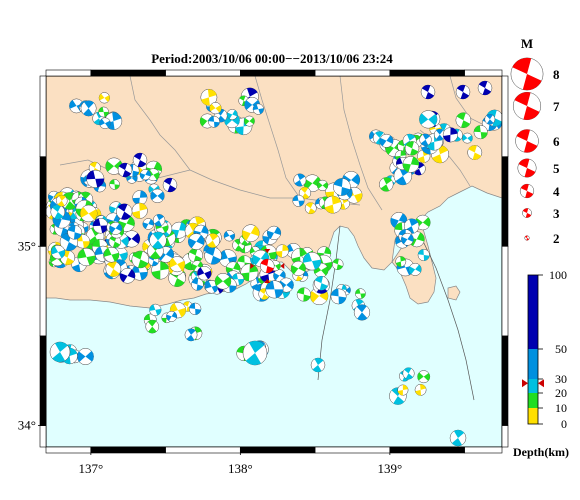 The image size is (580, 500). I want to click on colorbar-tick-label: 10, so click(561, 408).